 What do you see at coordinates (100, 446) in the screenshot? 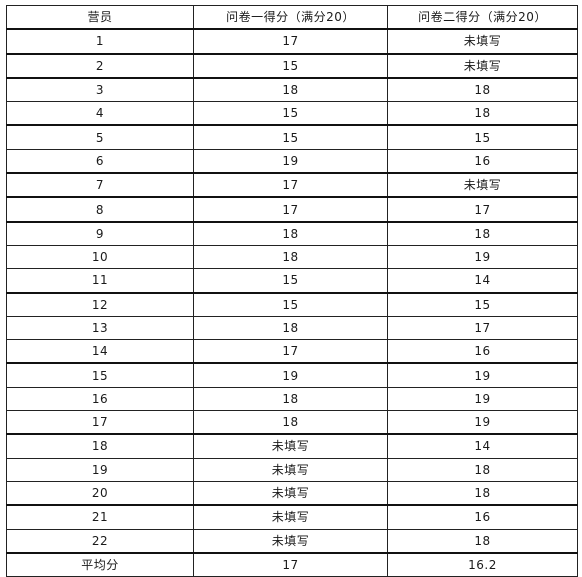
I see `camper-cell: 18` at bounding box center [100, 446].